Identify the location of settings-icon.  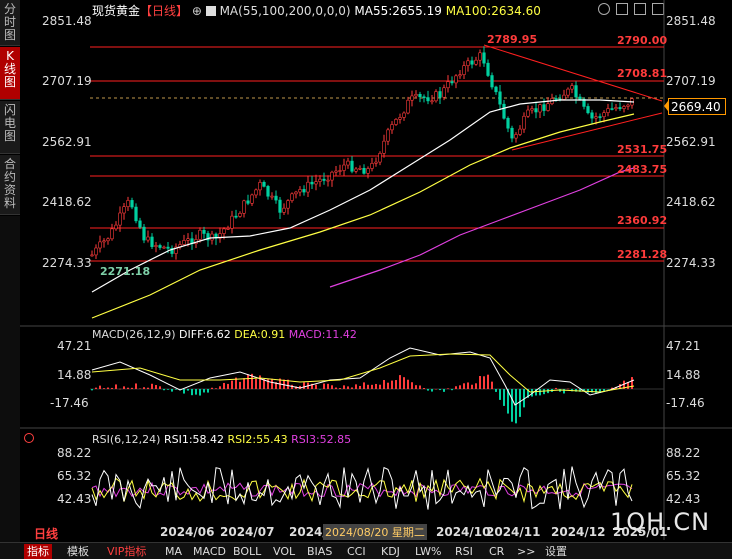
(604, 9).